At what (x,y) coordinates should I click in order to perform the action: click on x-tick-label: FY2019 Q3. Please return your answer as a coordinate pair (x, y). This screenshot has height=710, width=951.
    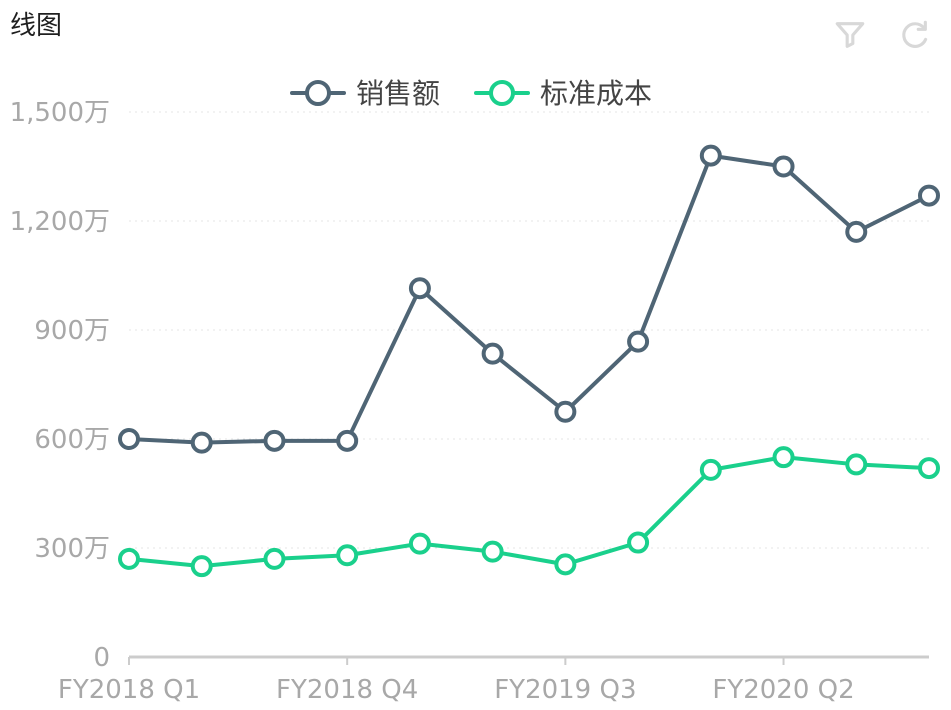
    Looking at the image, I should click on (565, 690).